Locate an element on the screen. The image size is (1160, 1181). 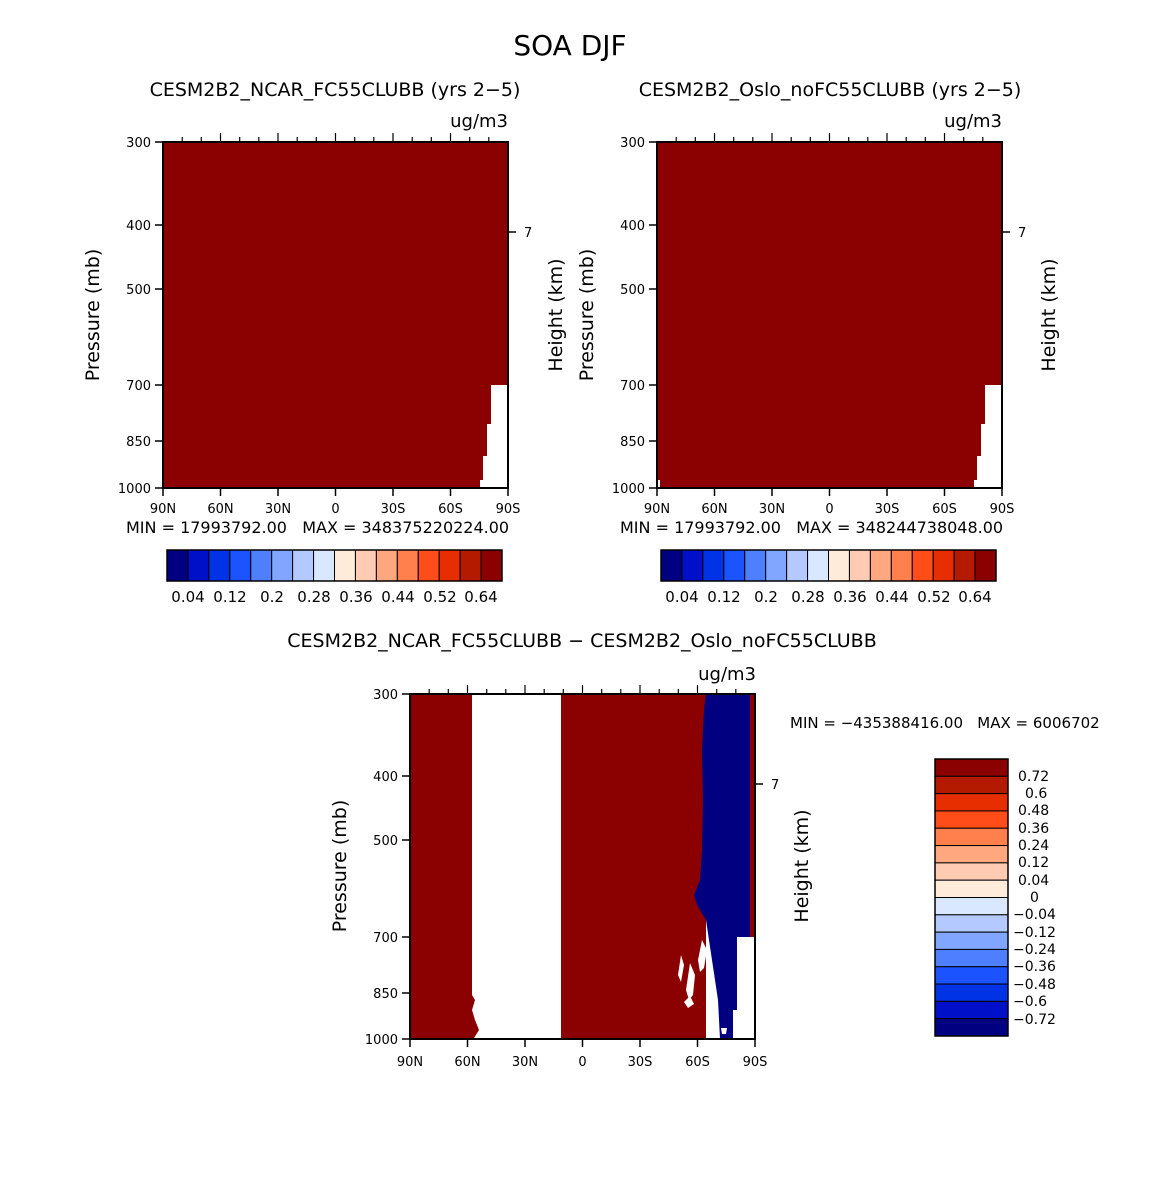
negative-region-south is located at coordinates (722, 866).